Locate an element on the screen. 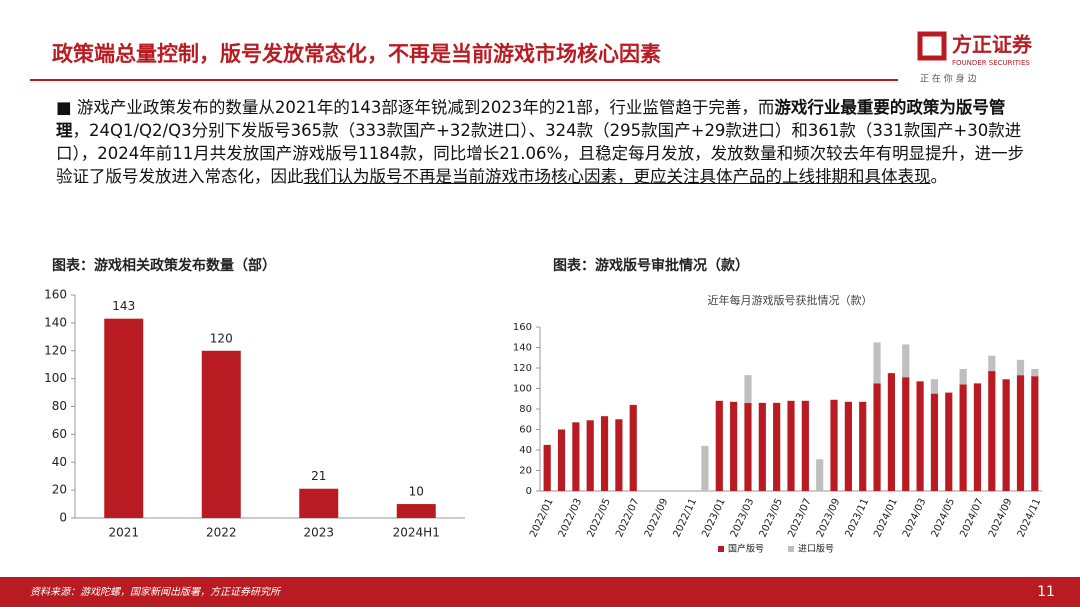  logo-en: FOUNDER SECURITIES is located at coordinates (991, 63).